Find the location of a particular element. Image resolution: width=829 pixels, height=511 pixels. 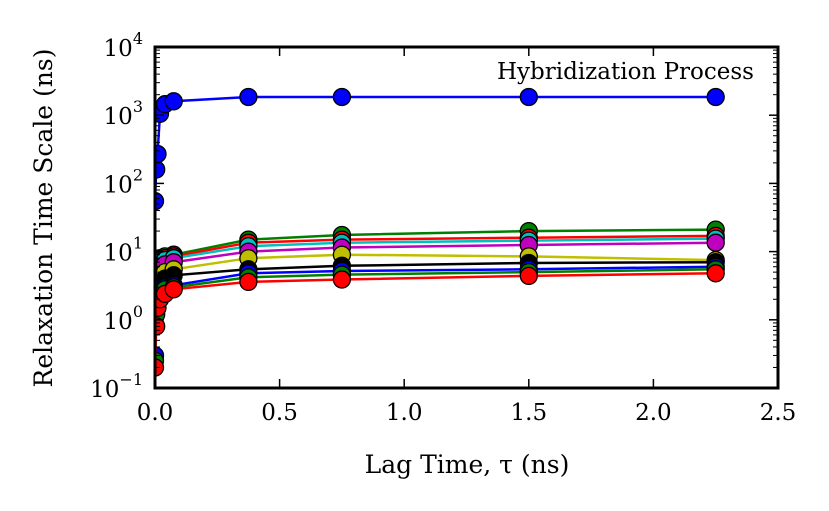

x-axis-label: Lag Time, τ (ns) is located at coordinates (467, 464).